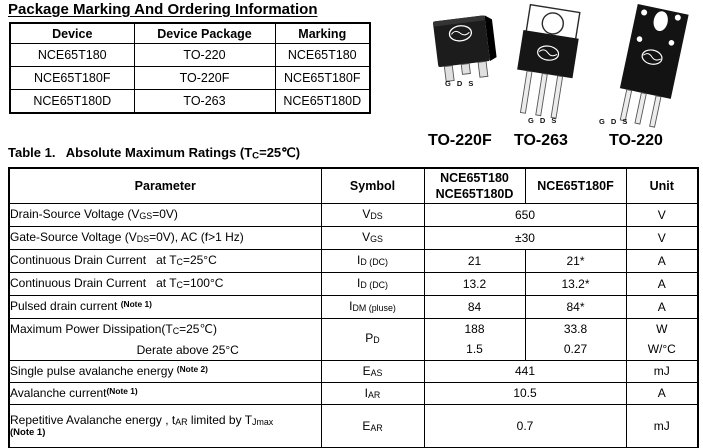 The height and width of the screenshot is (448, 703). Describe the element at coordinates (28, 433) in the screenshot. I see `note-reference: (Note 1)` at that location.